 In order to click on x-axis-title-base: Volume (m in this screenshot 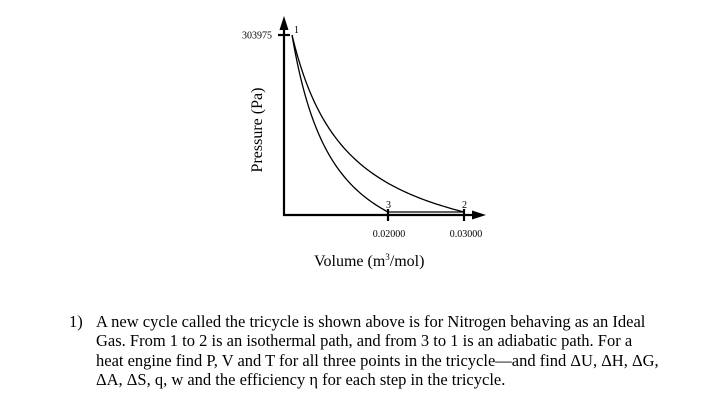, I will do `click(350, 261)`.